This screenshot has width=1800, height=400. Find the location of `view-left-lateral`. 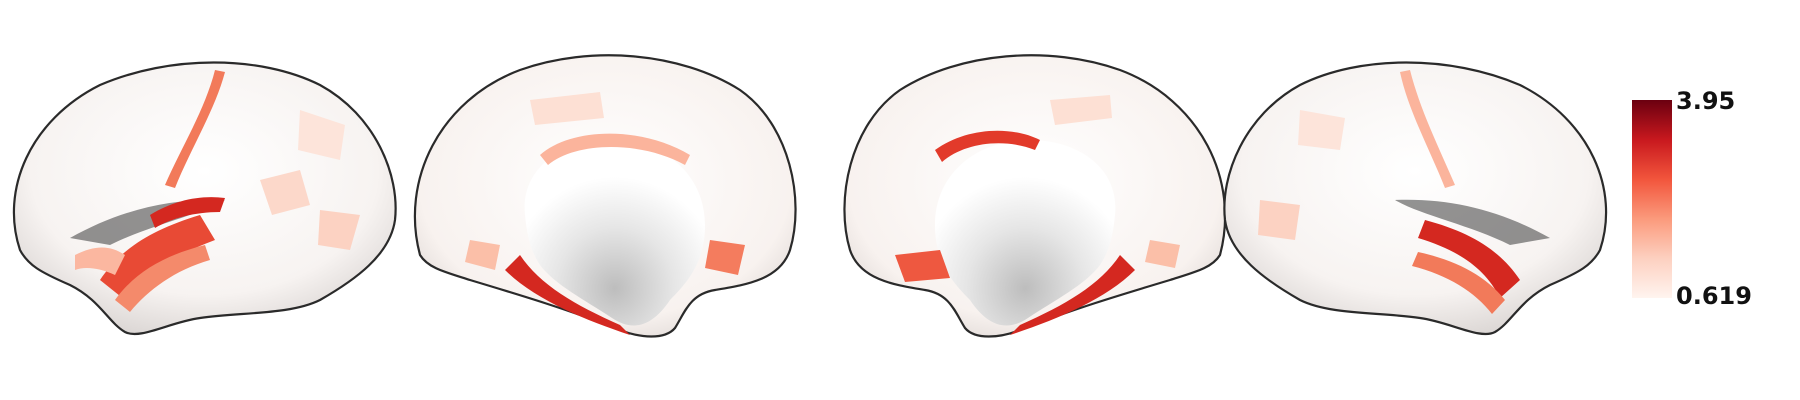

view-left-lateral is located at coordinates (204, 198).